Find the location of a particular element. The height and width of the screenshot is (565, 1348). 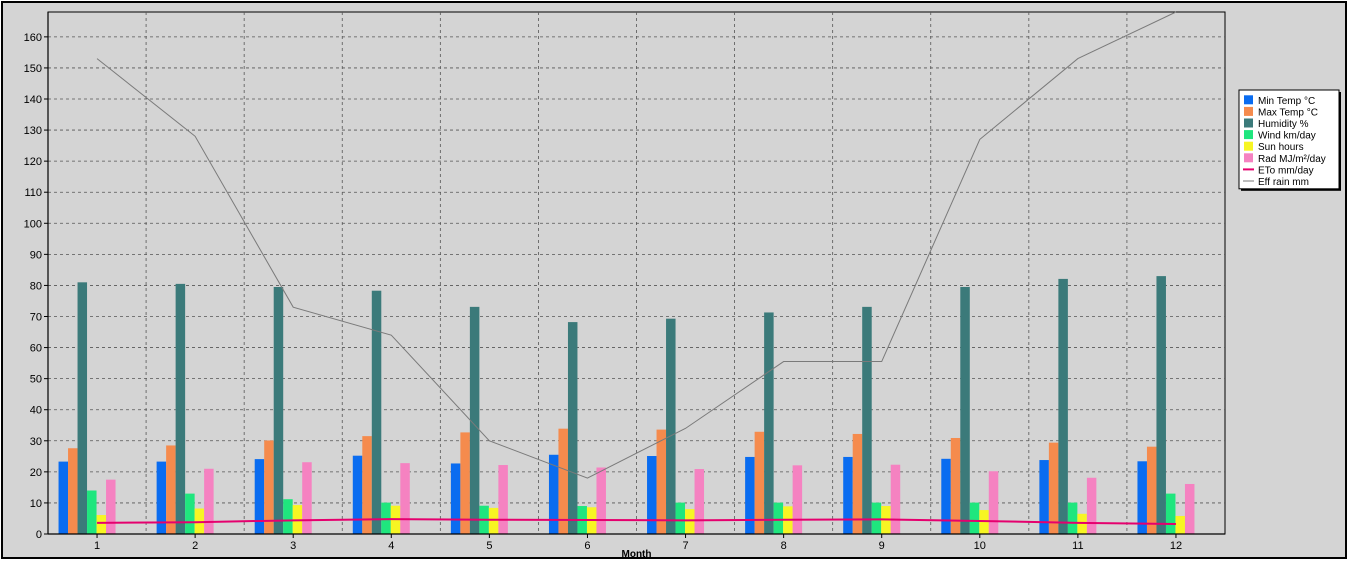

y-tick-label: 140 is located at coordinates (33, 100).